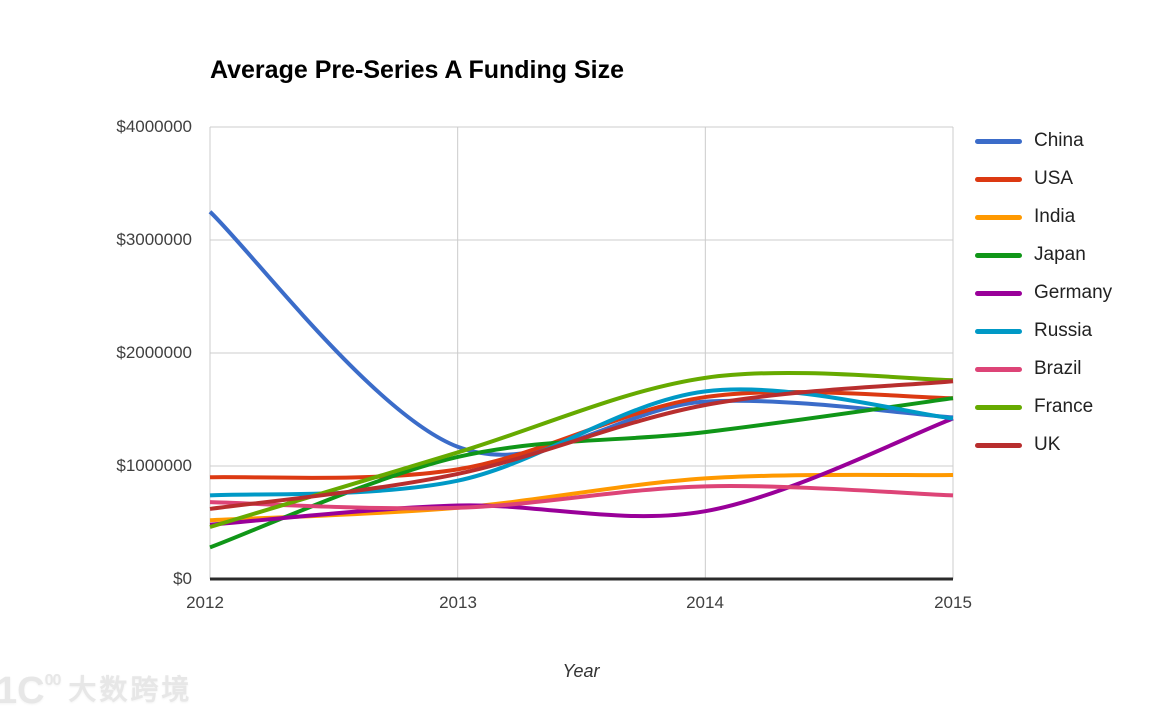 The height and width of the screenshot is (718, 1172). I want to click on legend-item-india: India, so click(1043, 217).